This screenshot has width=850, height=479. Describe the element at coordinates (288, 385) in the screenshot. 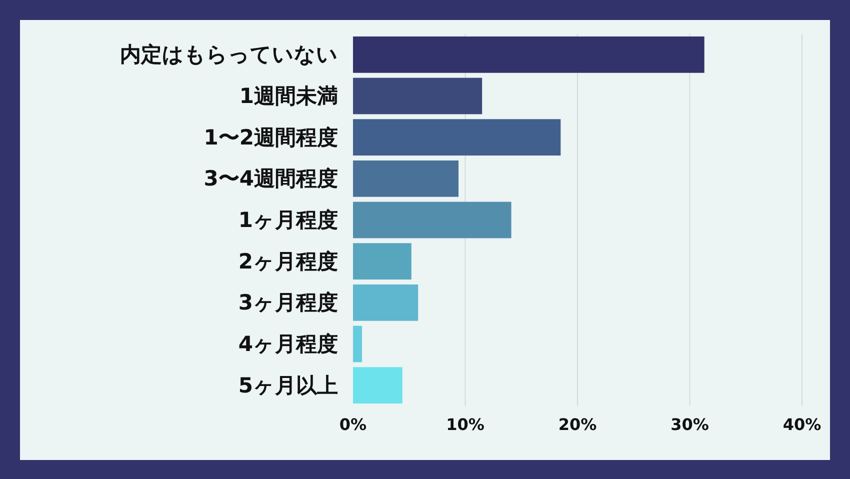

I see `y-tick-label: 5ヶ月以上` at that location.